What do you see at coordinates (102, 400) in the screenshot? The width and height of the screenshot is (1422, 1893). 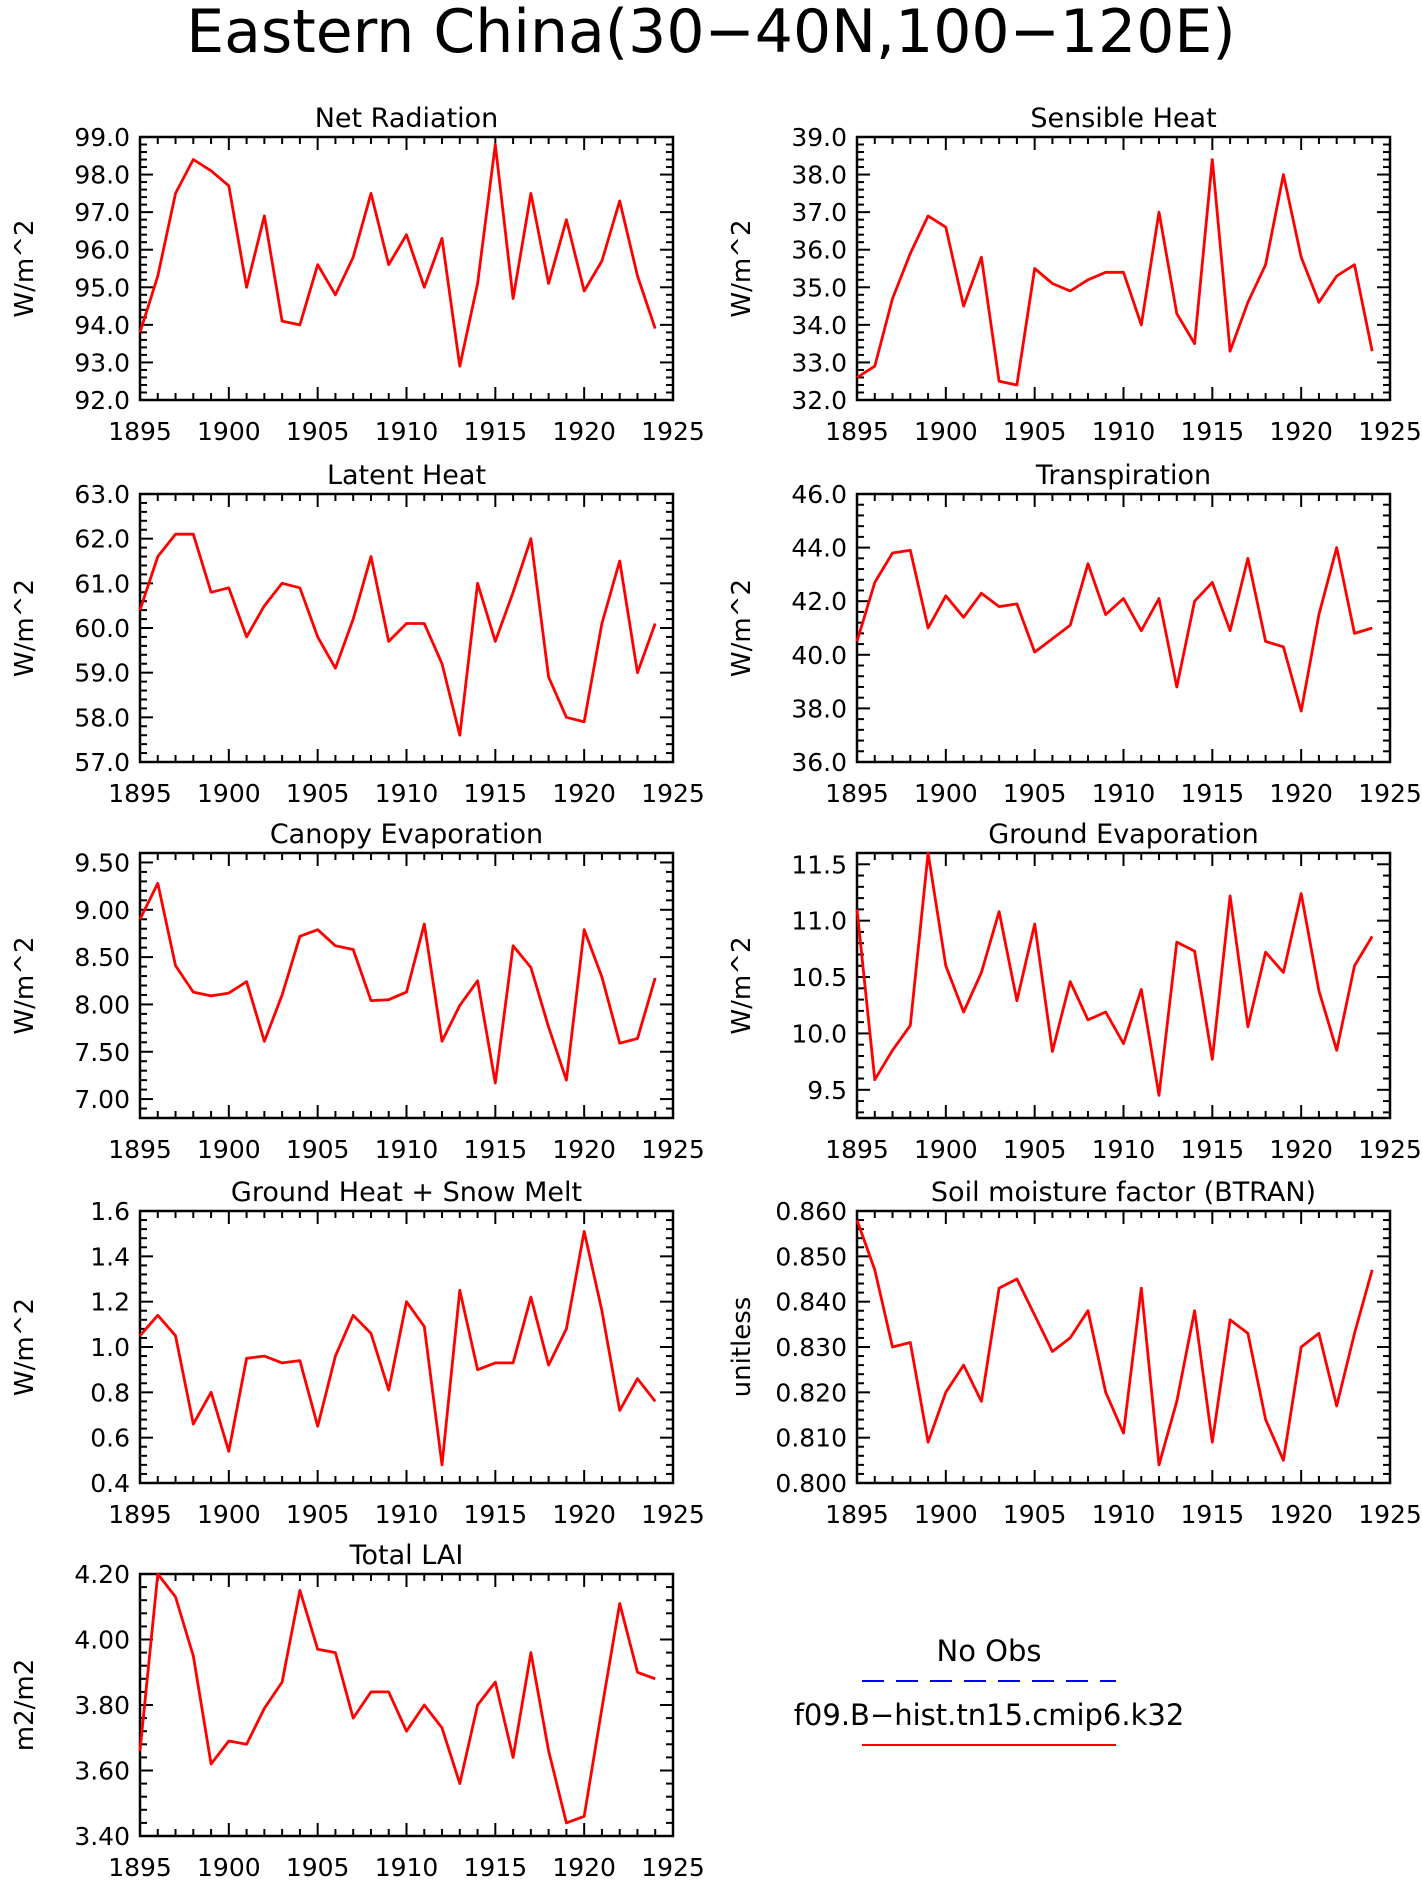 I see `y-tick-label: 92.0` at bounding box center [102, 400].